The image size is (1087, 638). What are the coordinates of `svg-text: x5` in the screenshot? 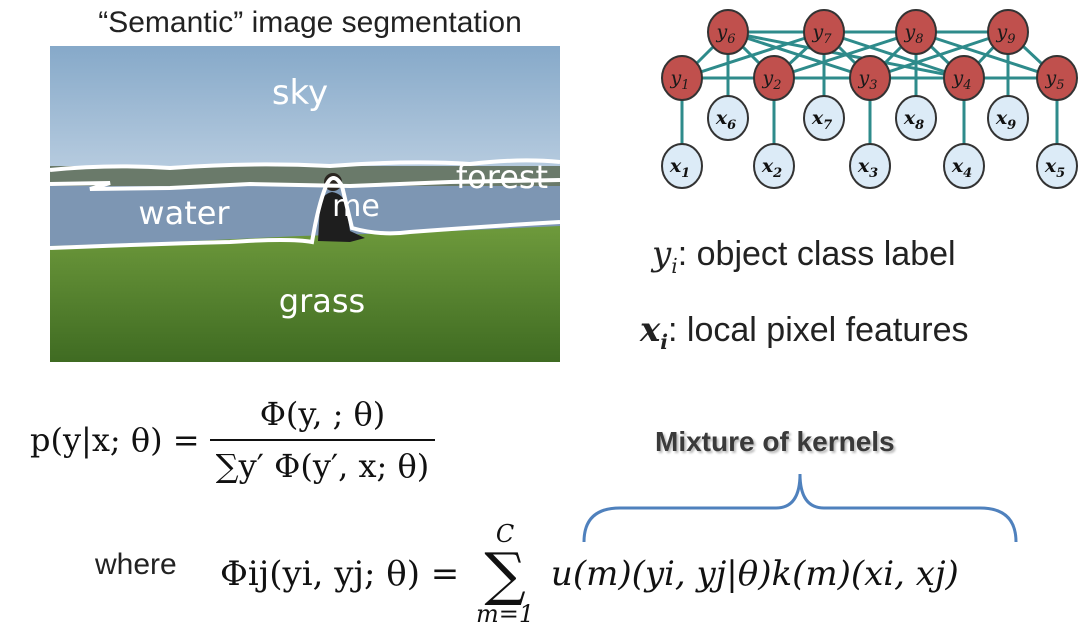 It's located at (1054, 168).